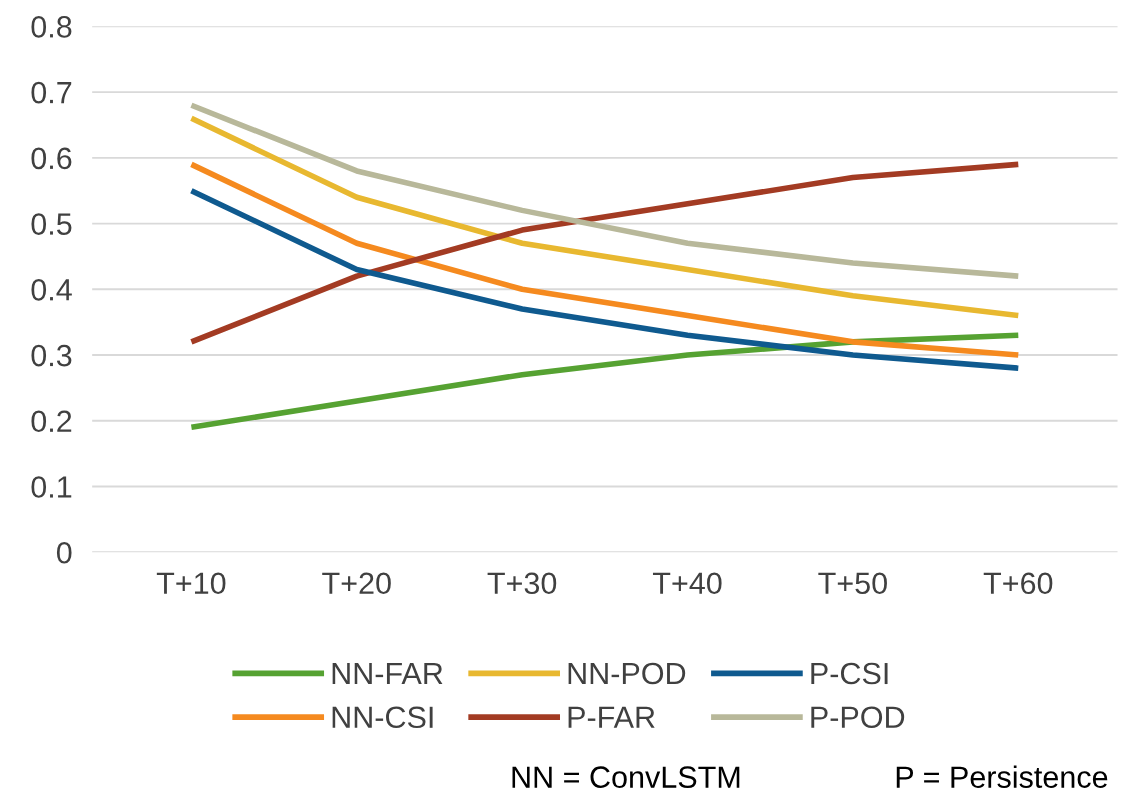 Image resolution: width=1138 pixels, height=798 pixels. I want to click on x-tick-label: T+40, so click(687, 583).